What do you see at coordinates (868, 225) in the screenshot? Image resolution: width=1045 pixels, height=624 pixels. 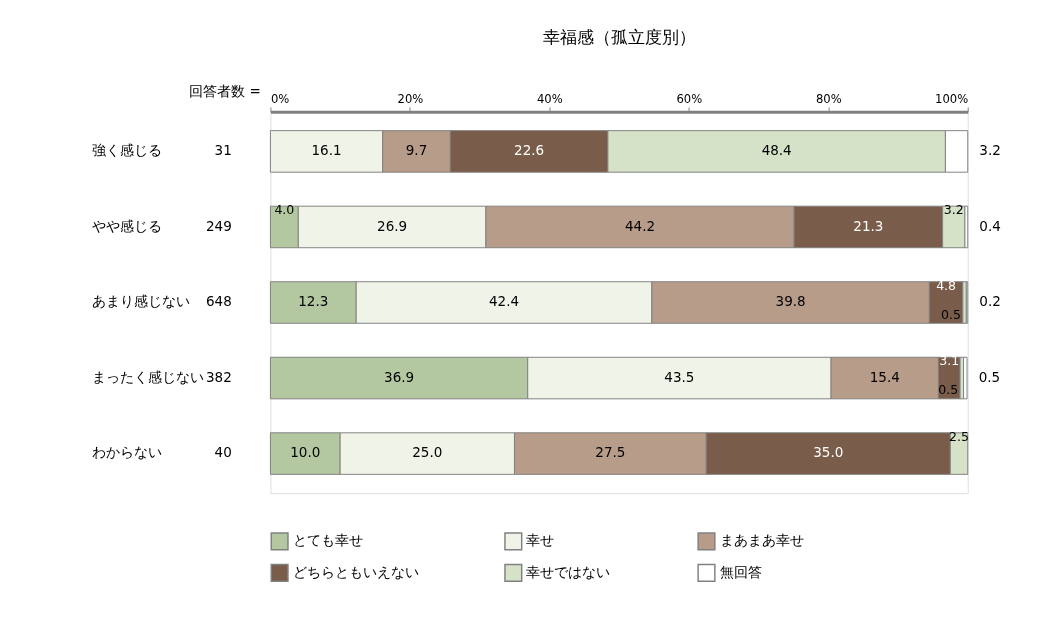 I see `data-label: 21.3` at bounding box center [868, 225].